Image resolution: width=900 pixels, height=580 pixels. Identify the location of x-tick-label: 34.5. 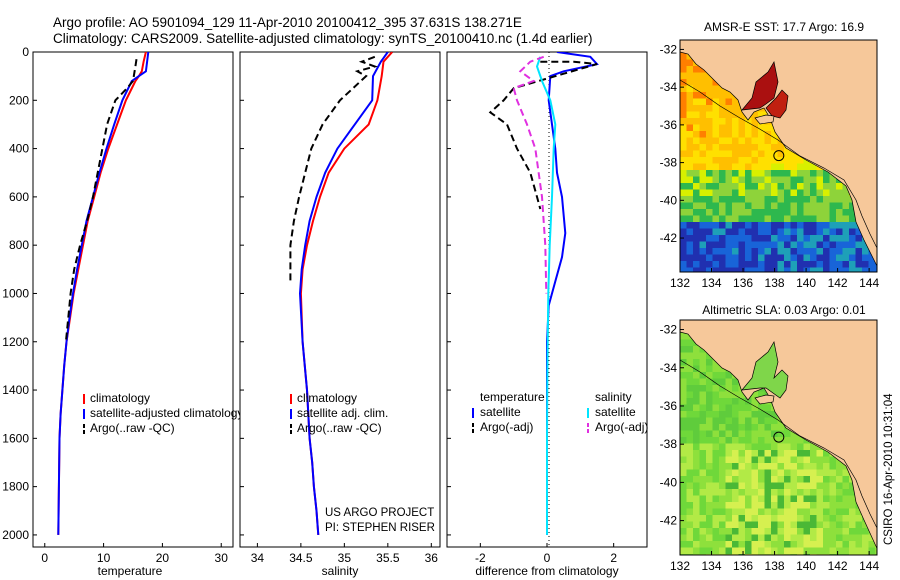
(301, 558).